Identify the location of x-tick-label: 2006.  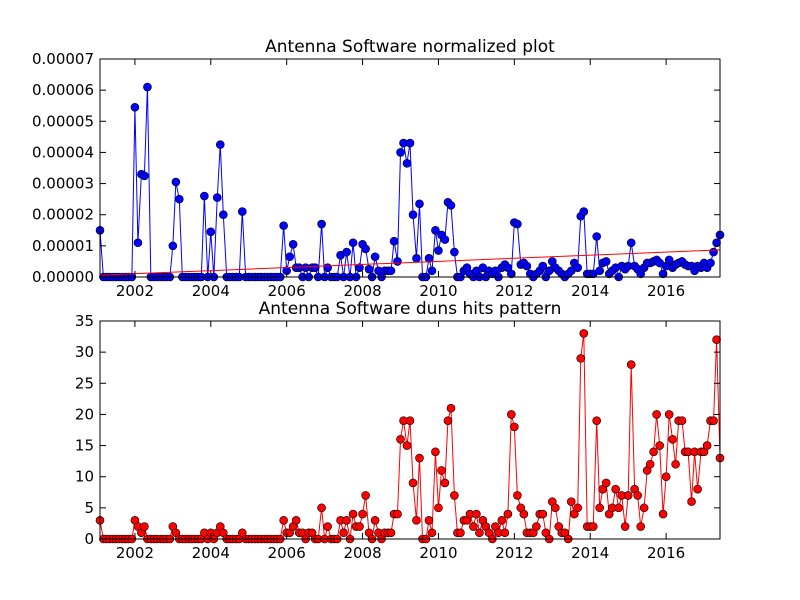
(287, 291).